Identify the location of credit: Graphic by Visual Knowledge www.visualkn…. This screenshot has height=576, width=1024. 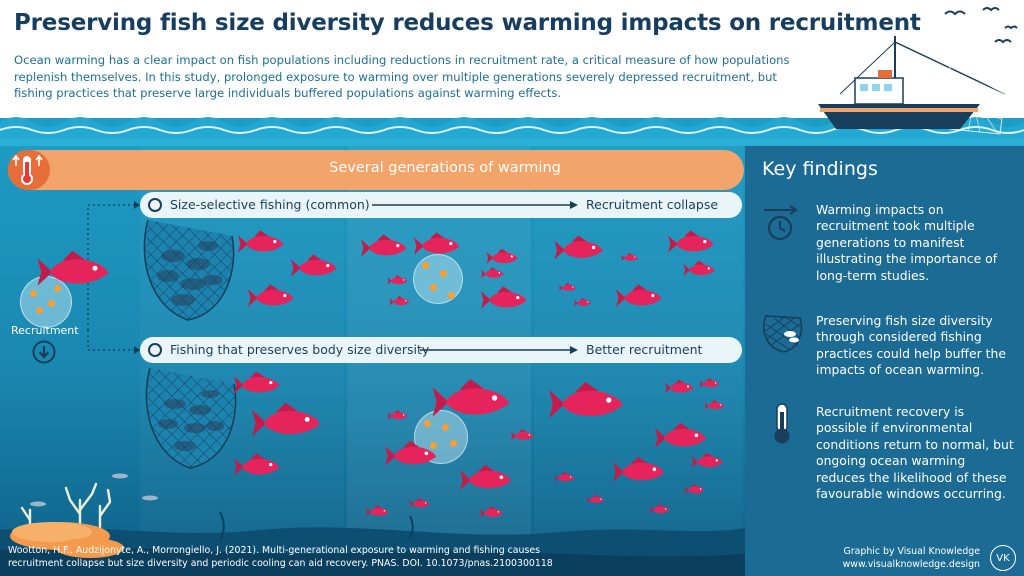
(911, 558).